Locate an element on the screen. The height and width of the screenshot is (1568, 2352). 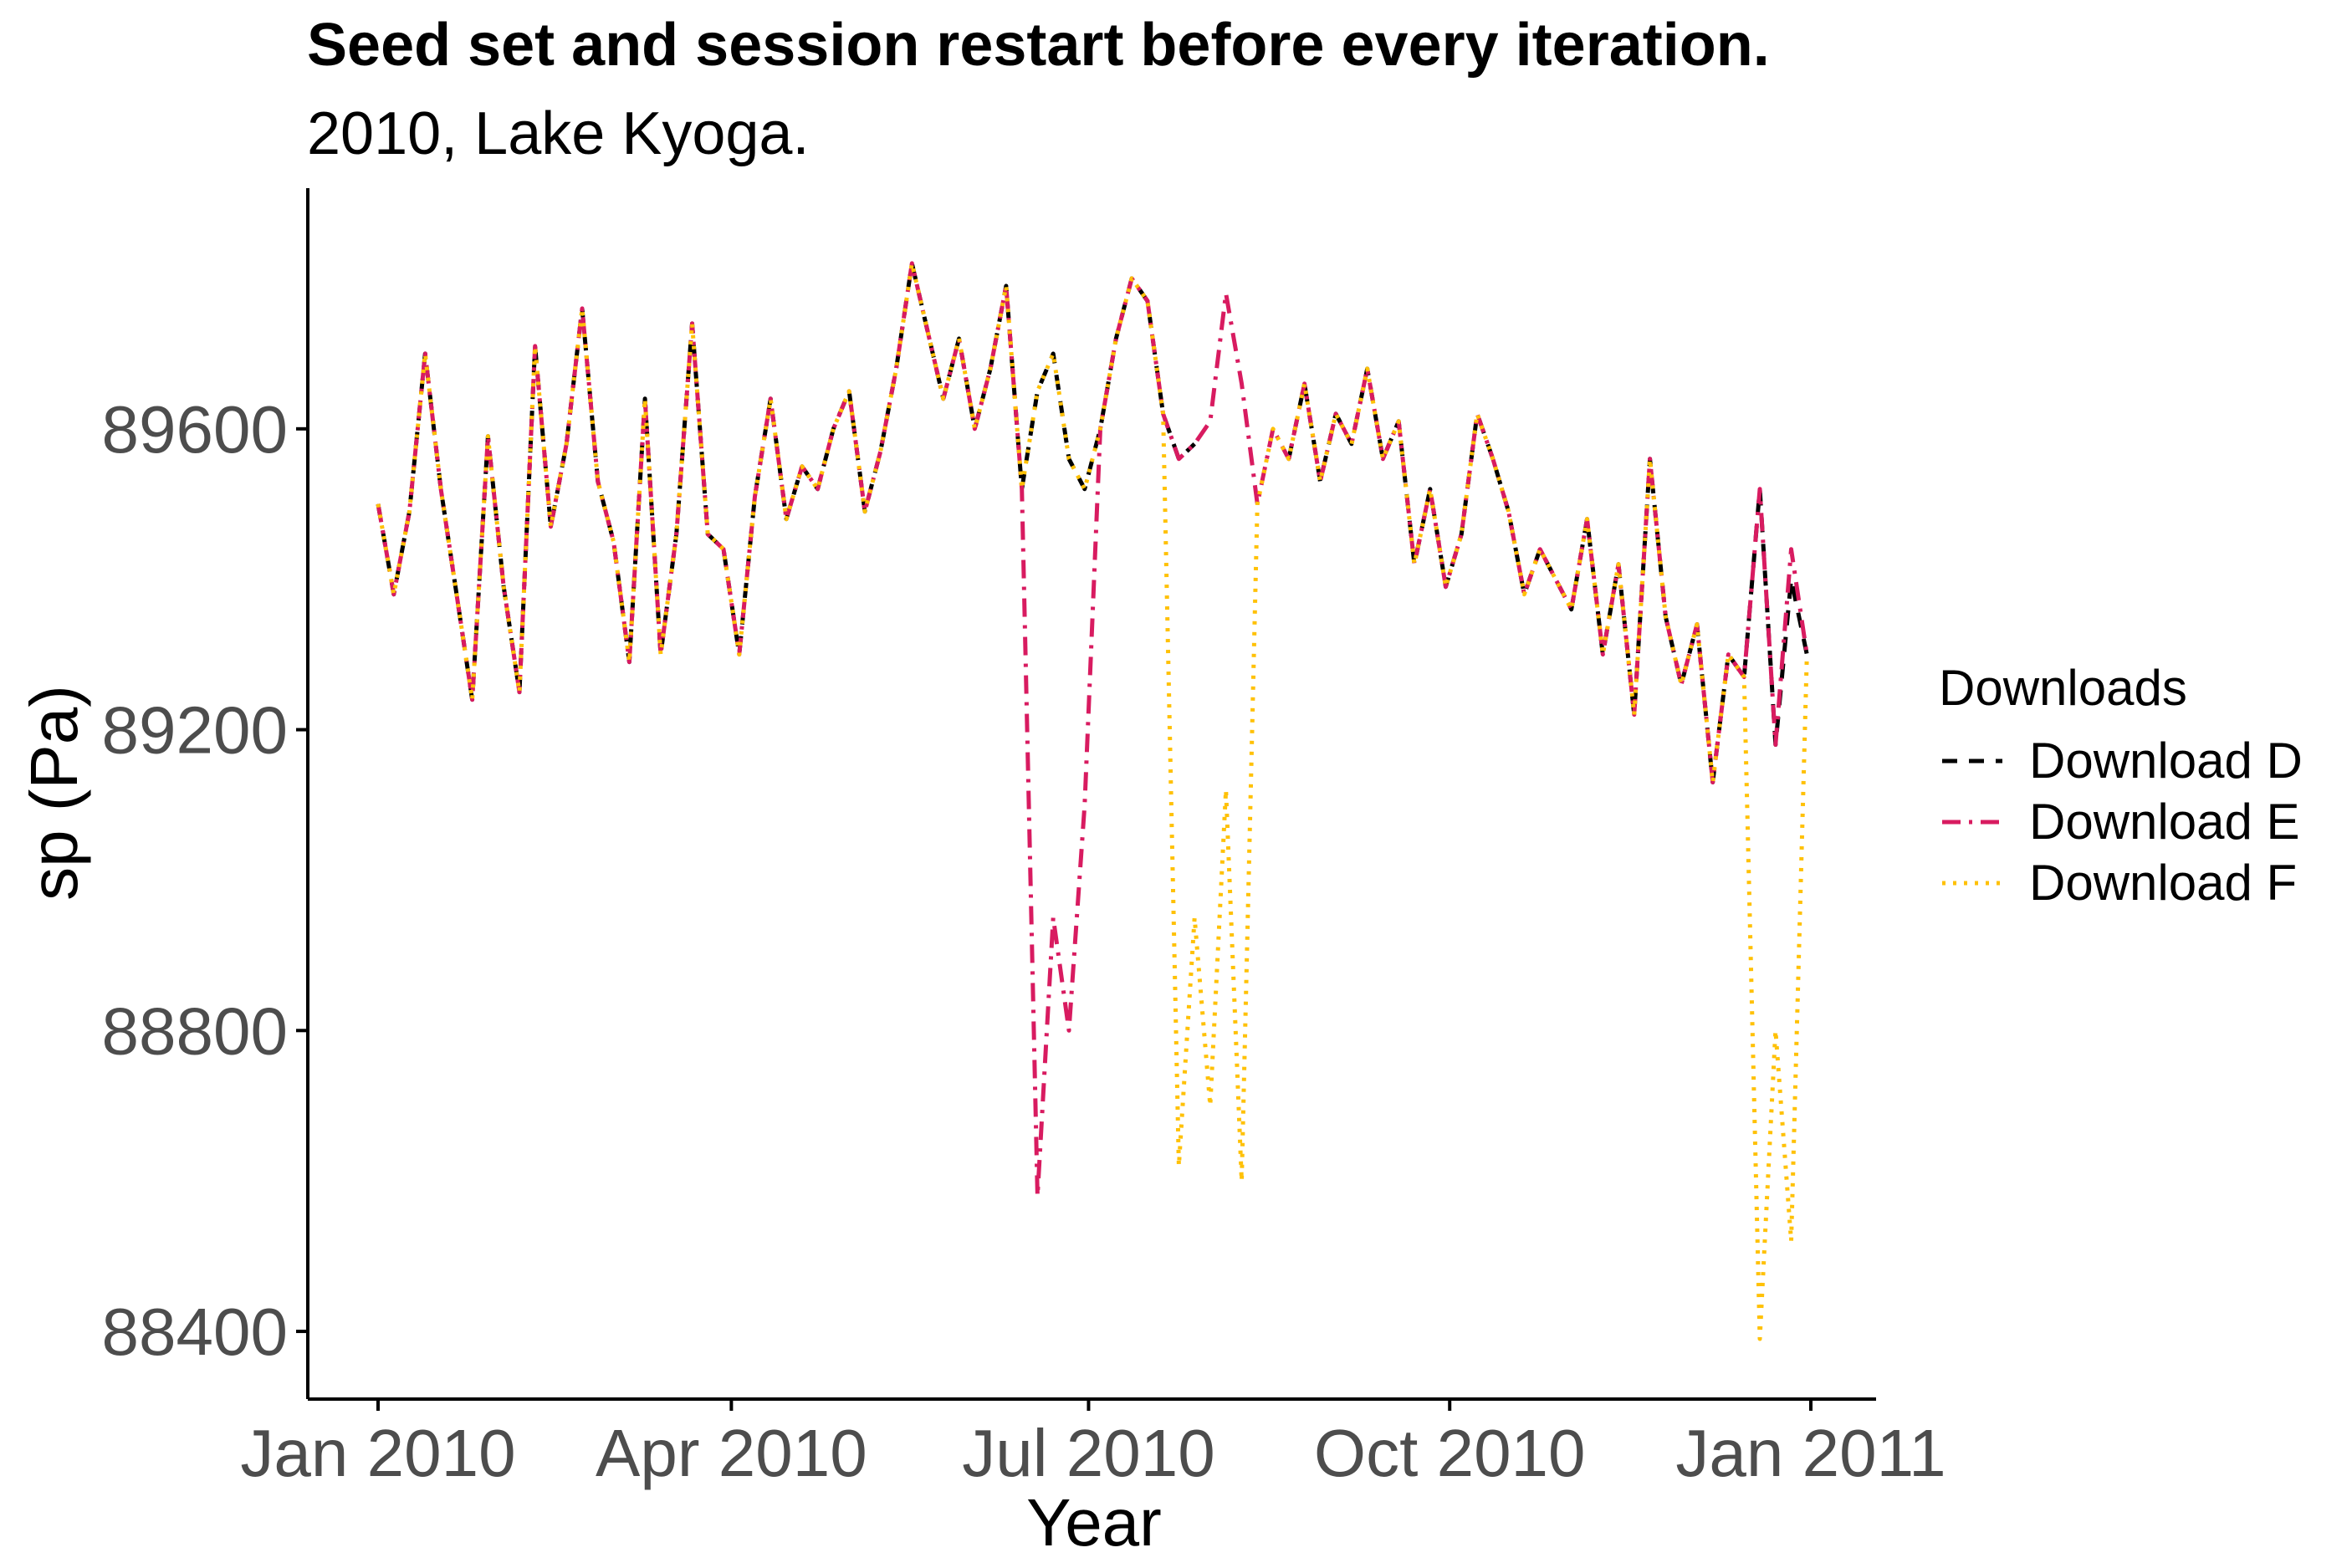
legend-label: Download F is located at coordinates (2163, 883).